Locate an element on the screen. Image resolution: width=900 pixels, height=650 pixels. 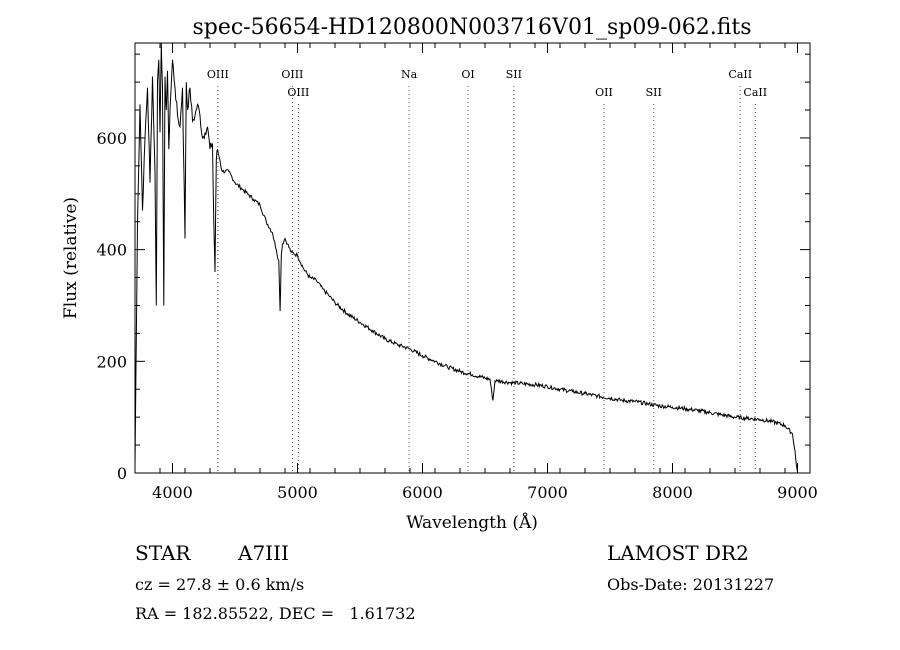
x-tick-label: 4000 is located at coordinates (172, 492).